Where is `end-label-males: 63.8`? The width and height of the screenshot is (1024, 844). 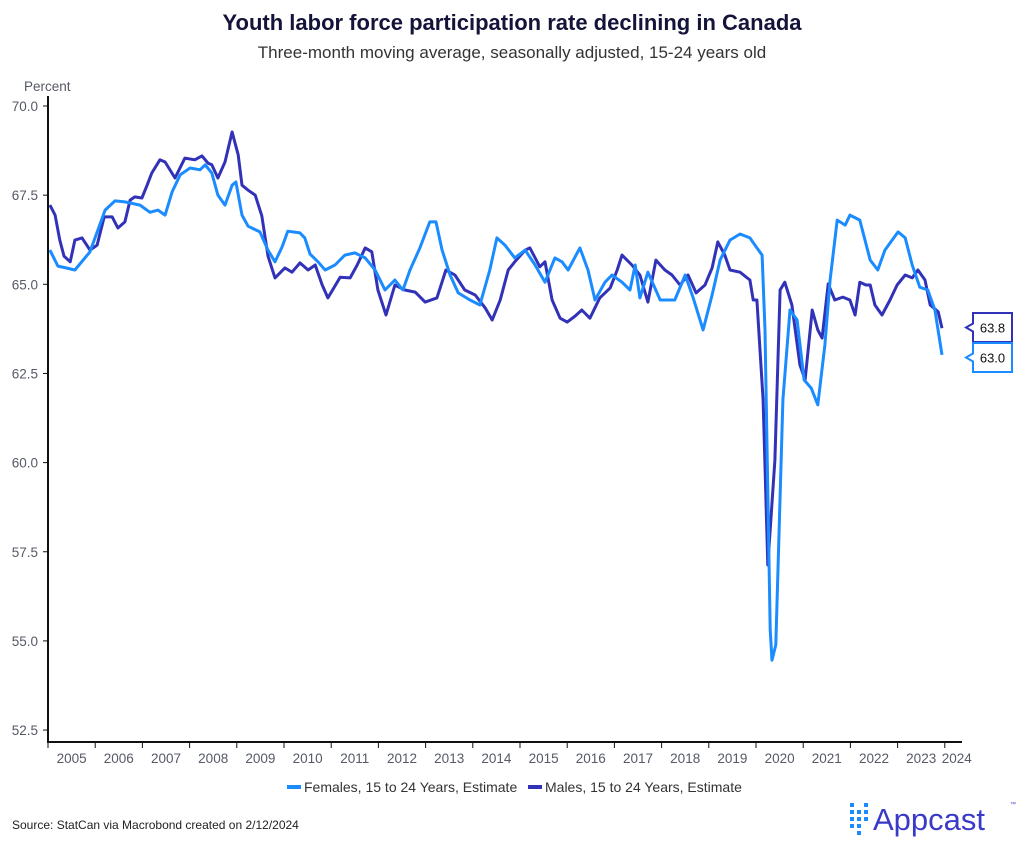
end-label-males: 63.8 is located at coordinates (988, 327).